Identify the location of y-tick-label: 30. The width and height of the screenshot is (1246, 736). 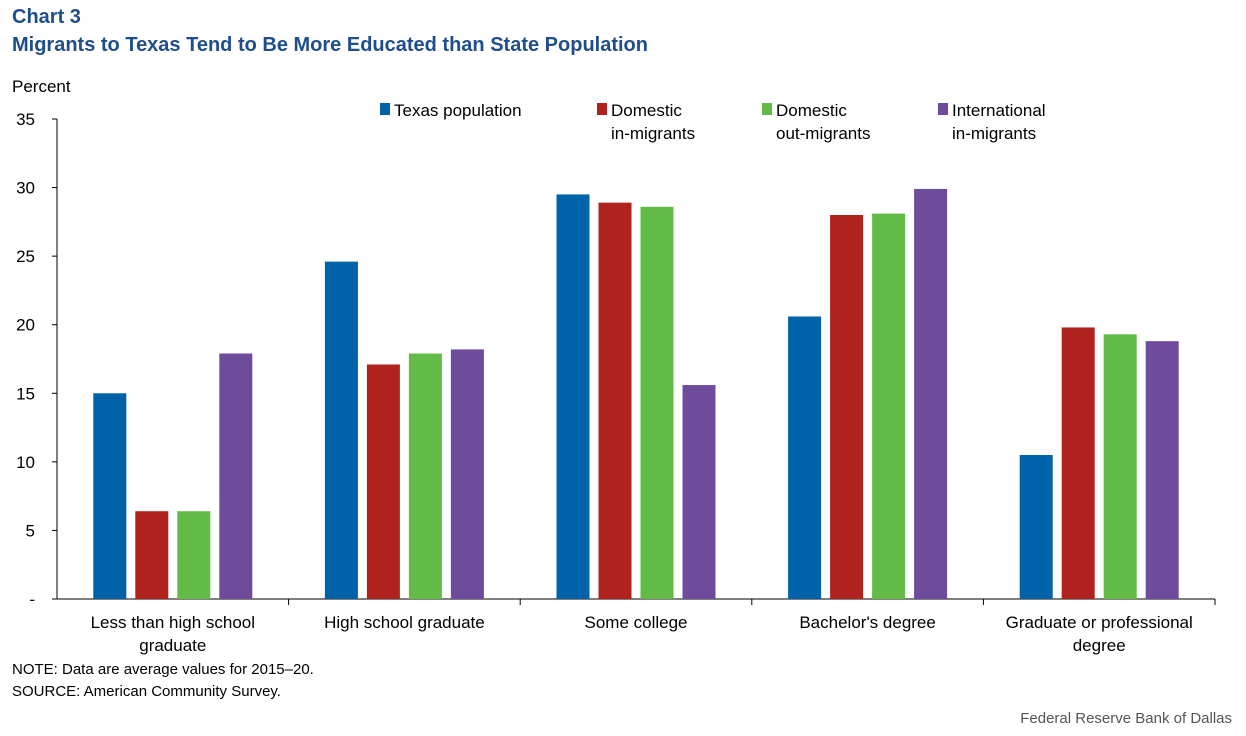
(25, 188).